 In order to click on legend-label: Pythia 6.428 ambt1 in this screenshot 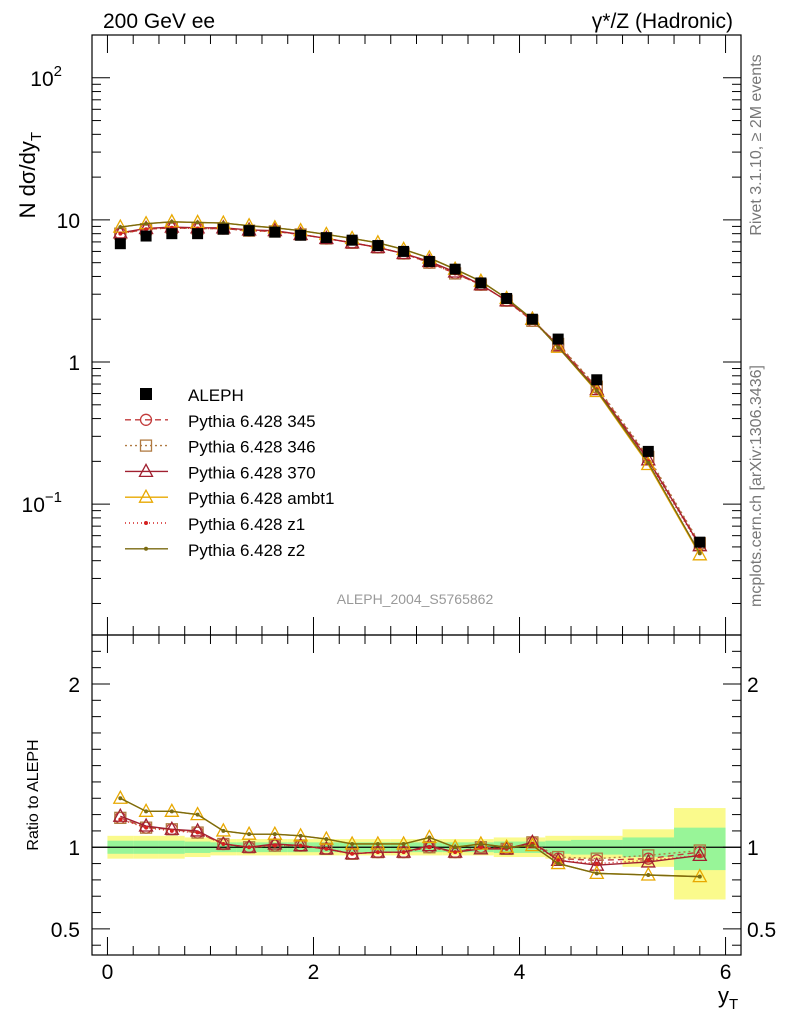, I will do `click(261, 498)`.